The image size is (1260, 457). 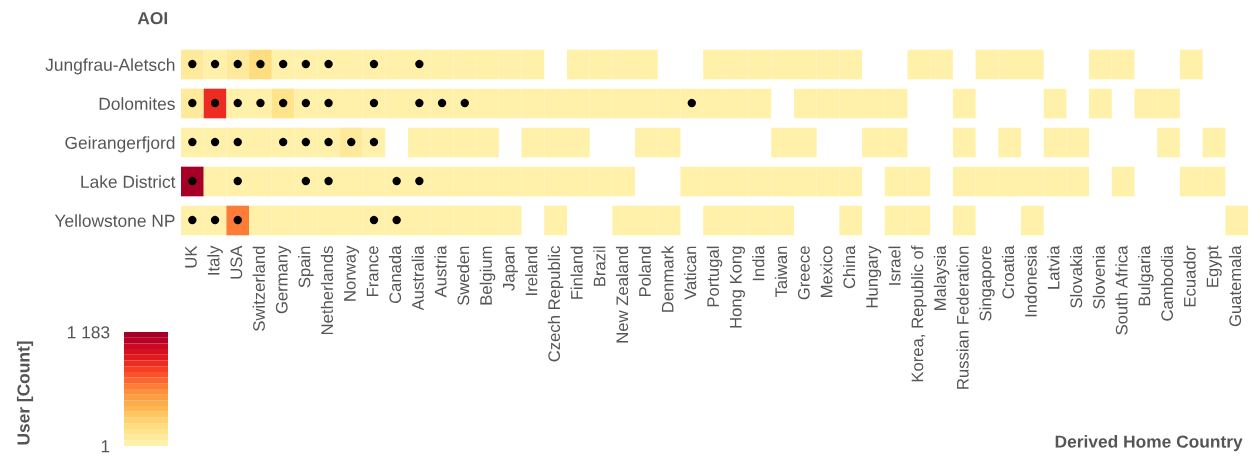 I want to click on x-tick-label: Guatemala, so click(x=1235, y=286).